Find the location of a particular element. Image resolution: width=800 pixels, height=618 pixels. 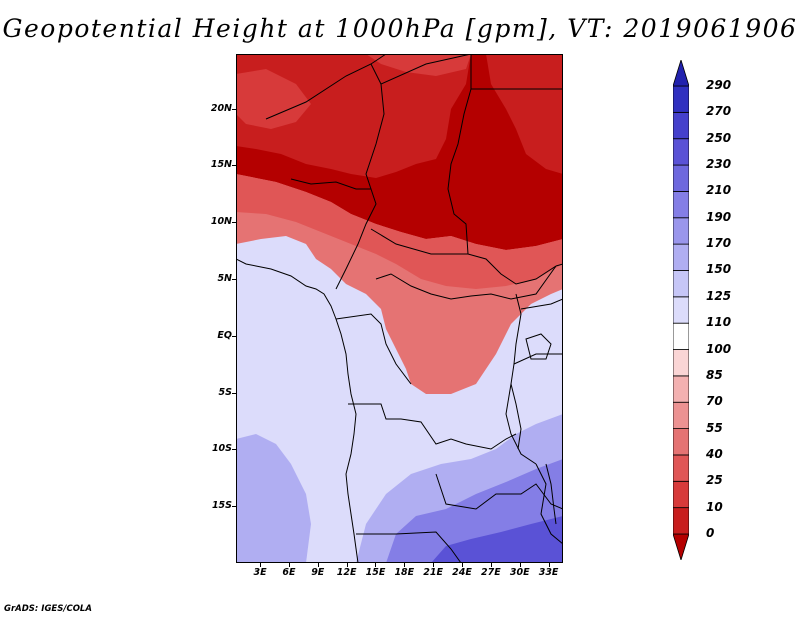

border-zambia is located at coordinates (499, 491).